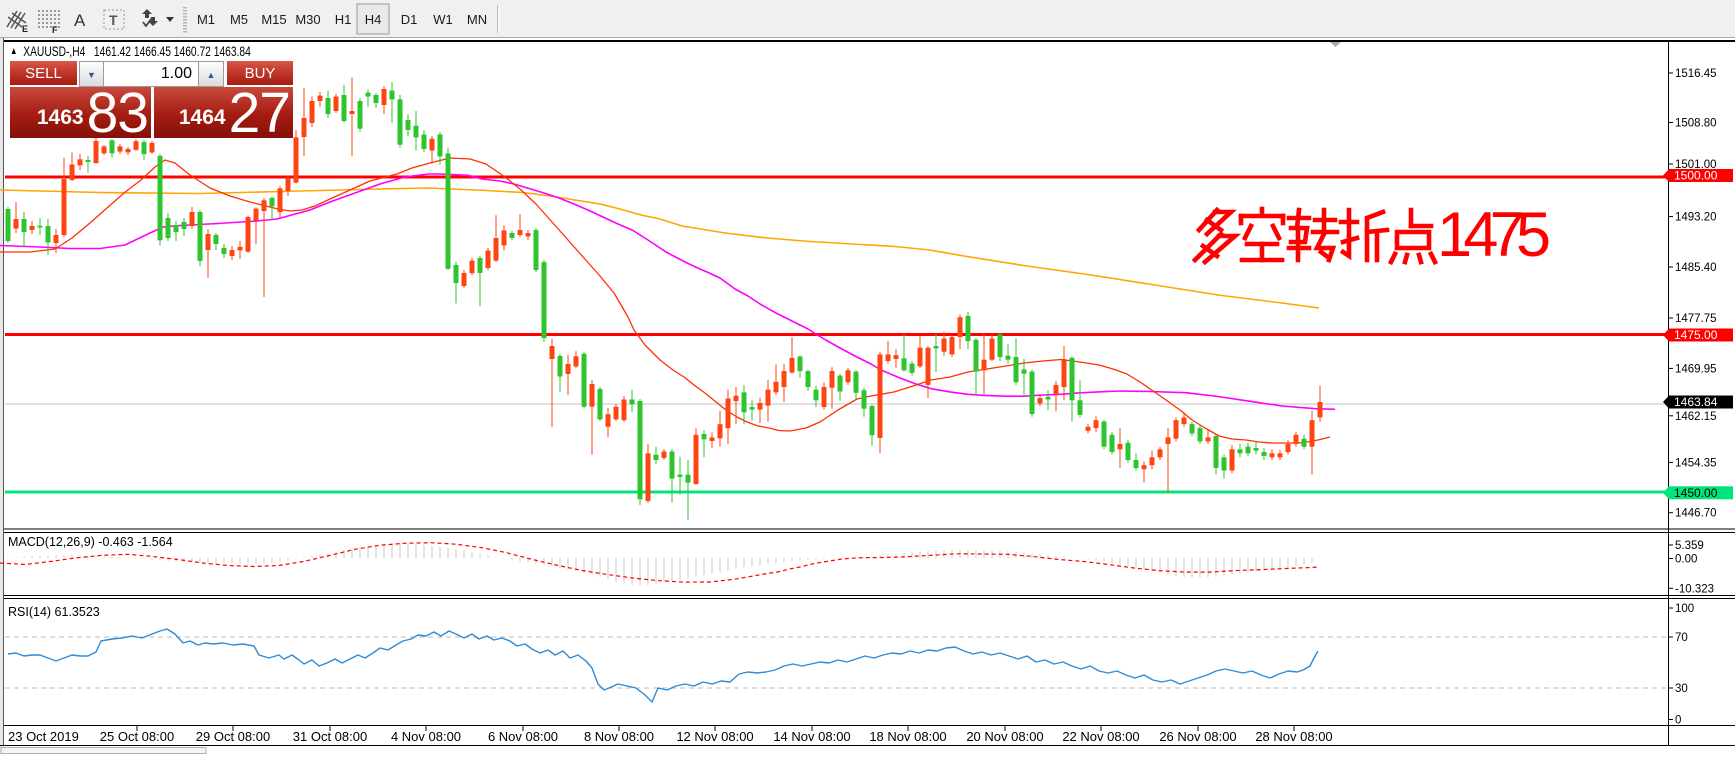 This screenshot has width=1735, height=759. What do you see at coordinates (1696, 268) in the screenshot?
I see `svg-text: 1485.40` at bounding box center [1696, 268].